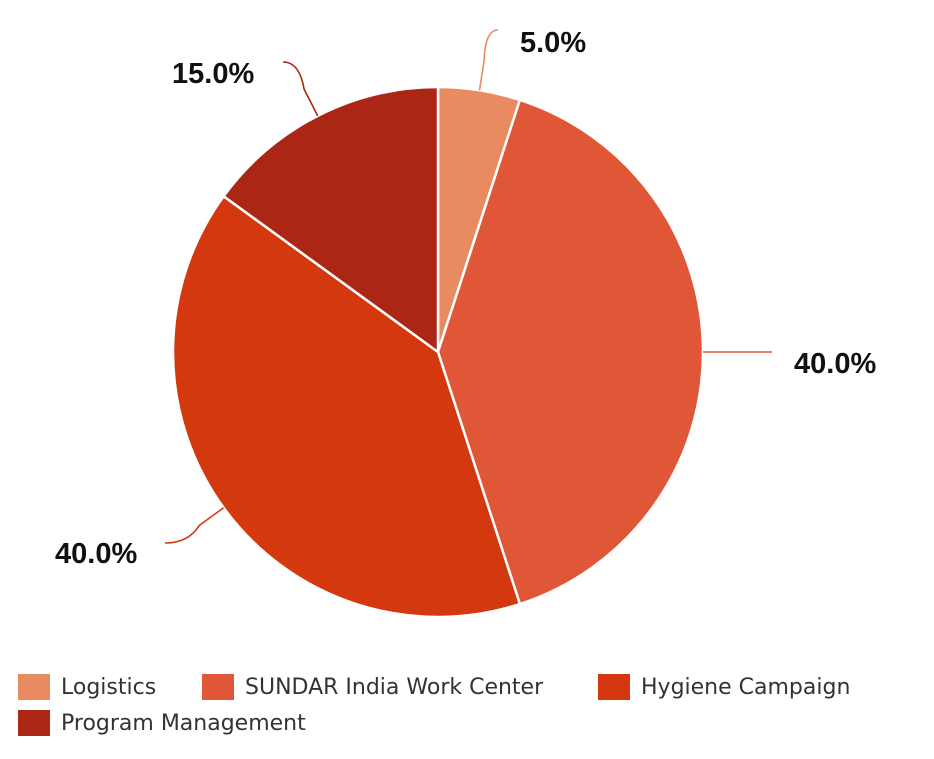  I want to click on legend-label: Program Management, so click(183, 723).